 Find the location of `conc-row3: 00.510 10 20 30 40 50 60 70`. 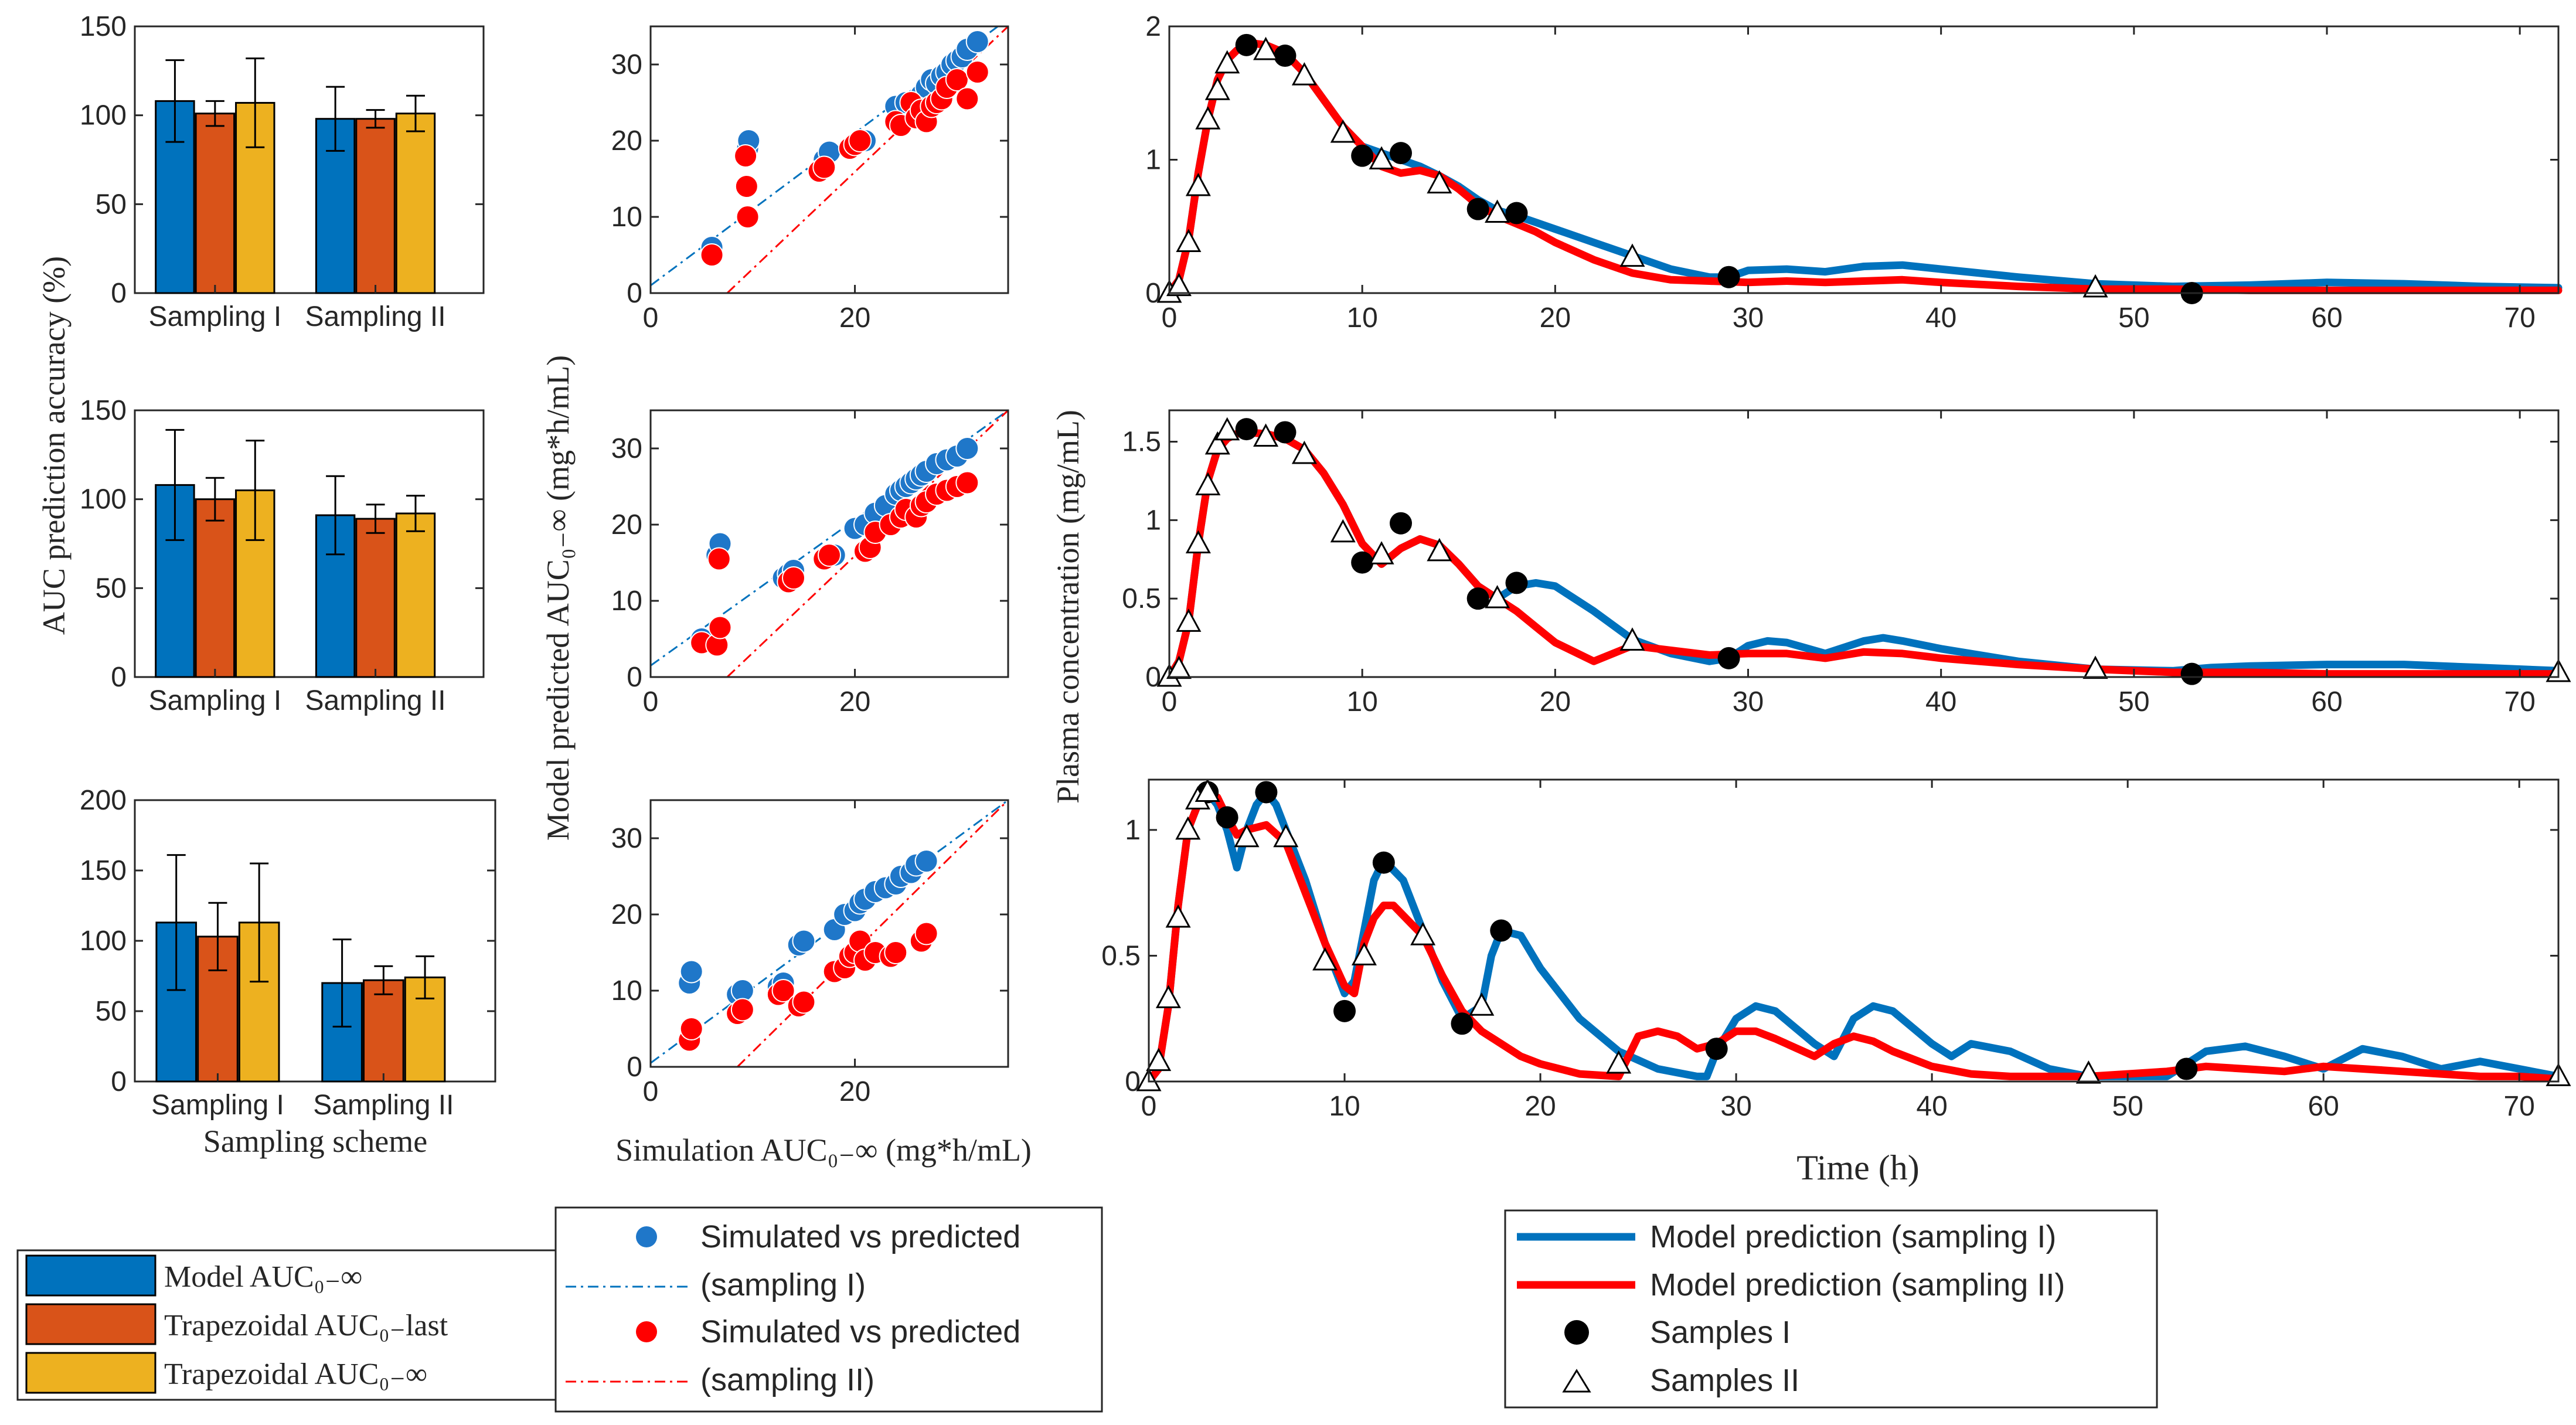

conc-row3: 00.510 10 20 30 40 50 60 70 is located at coordinates (1836, 950).